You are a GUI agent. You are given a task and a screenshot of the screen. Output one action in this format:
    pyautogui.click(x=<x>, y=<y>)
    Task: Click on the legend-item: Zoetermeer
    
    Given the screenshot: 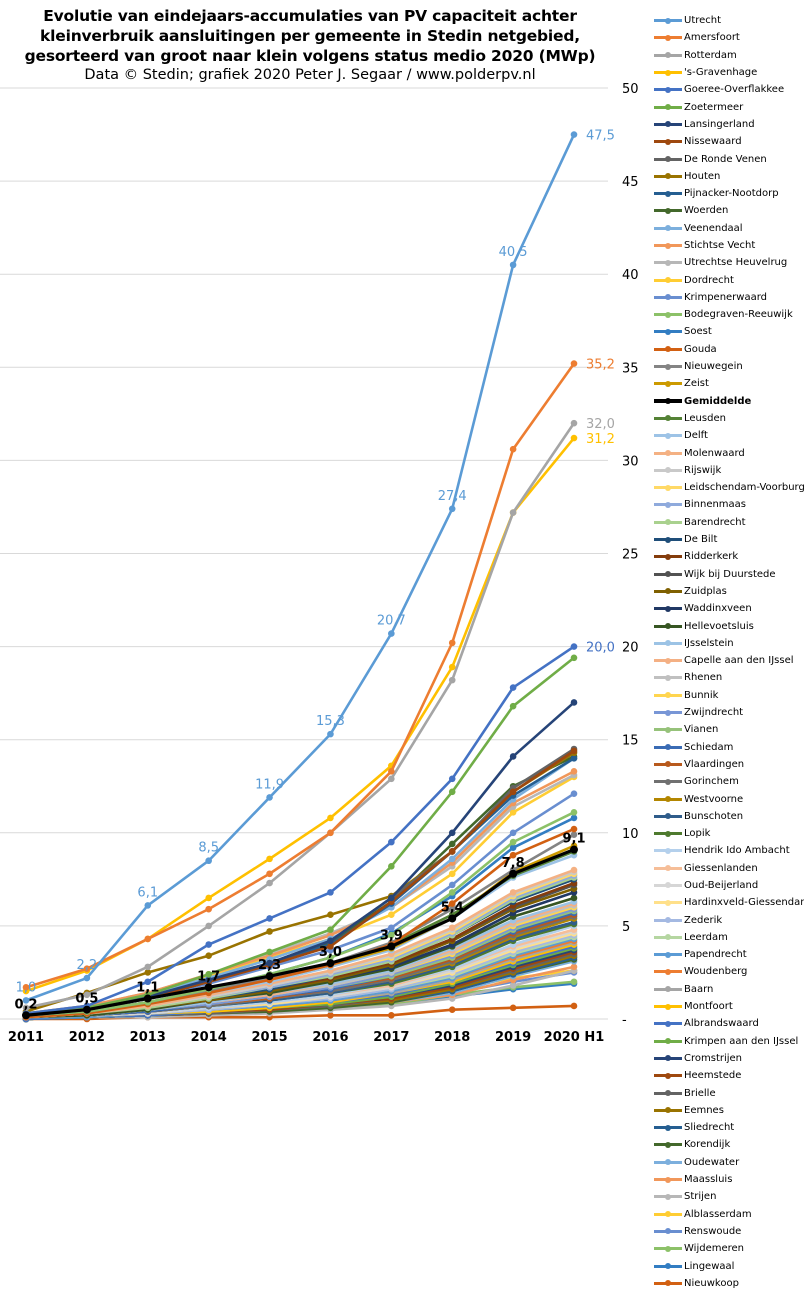 What is the action you would take?
    pyautogui.click(x=729, y=106)
    